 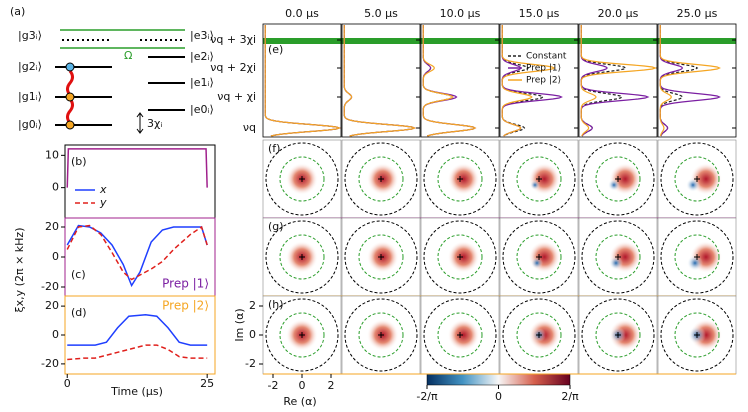 What do you see at coordinates (543, 81) in the screenshot?
I see `legend-label: Prep |2⟩` at bounding box center [543, 81].